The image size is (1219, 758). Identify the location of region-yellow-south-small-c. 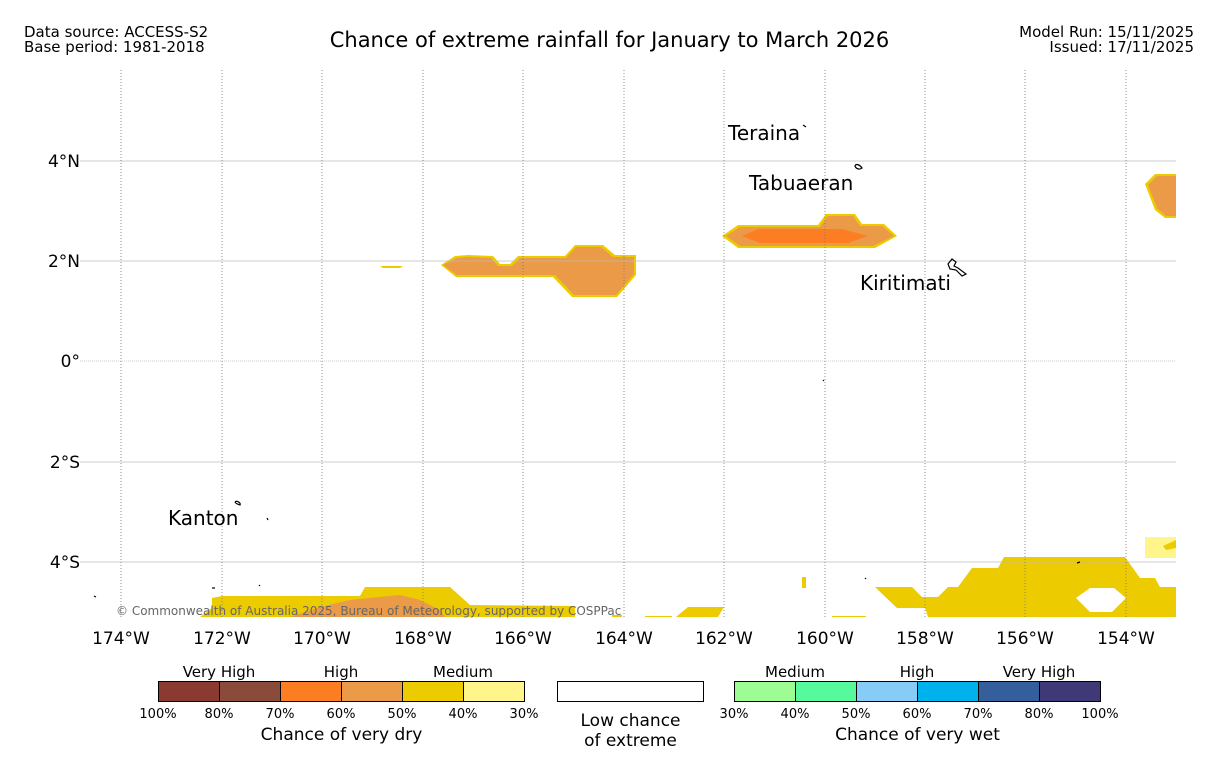
(700, 612).